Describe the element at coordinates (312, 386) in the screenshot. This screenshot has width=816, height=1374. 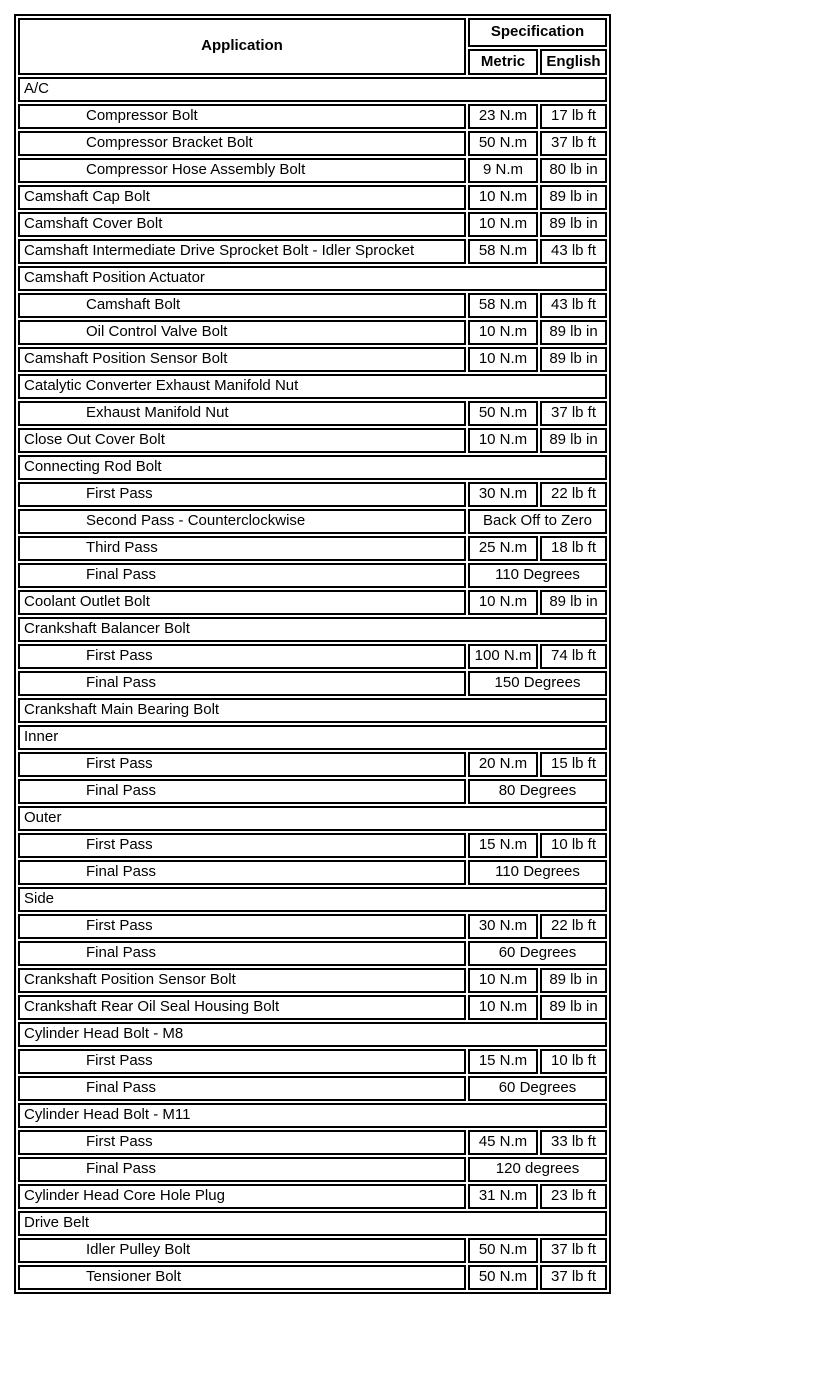
I see `section-row: Catalytic Converter Exhaust Manifold Nut` at that location.